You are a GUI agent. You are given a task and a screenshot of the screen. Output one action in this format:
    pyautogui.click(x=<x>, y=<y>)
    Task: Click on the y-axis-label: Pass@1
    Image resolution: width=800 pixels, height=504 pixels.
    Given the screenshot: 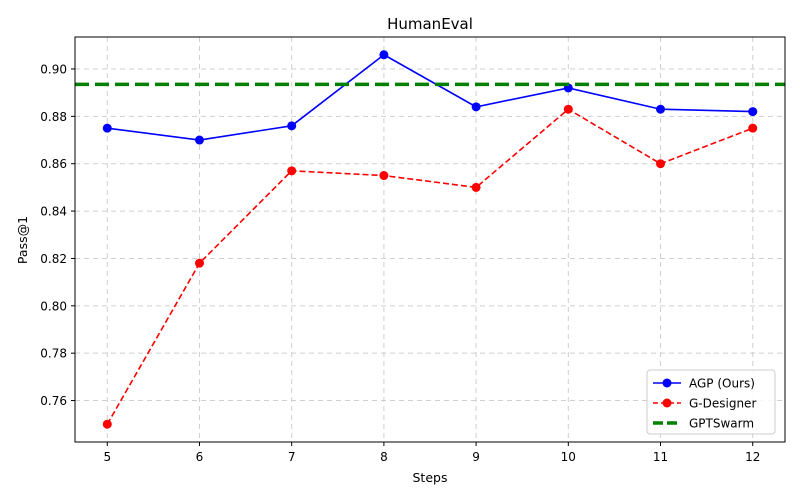 What is the action you would take?
    pyautogui.click(x=22, y=240)
    